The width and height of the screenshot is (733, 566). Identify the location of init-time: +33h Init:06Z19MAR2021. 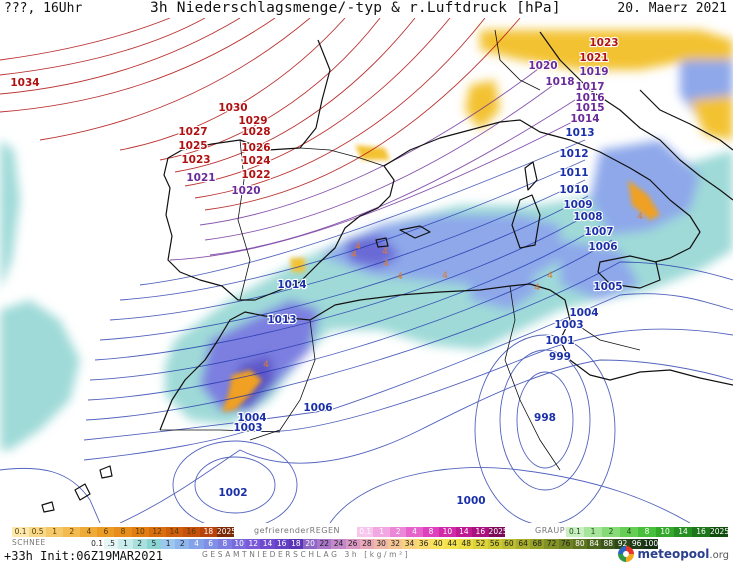
(83, 556).